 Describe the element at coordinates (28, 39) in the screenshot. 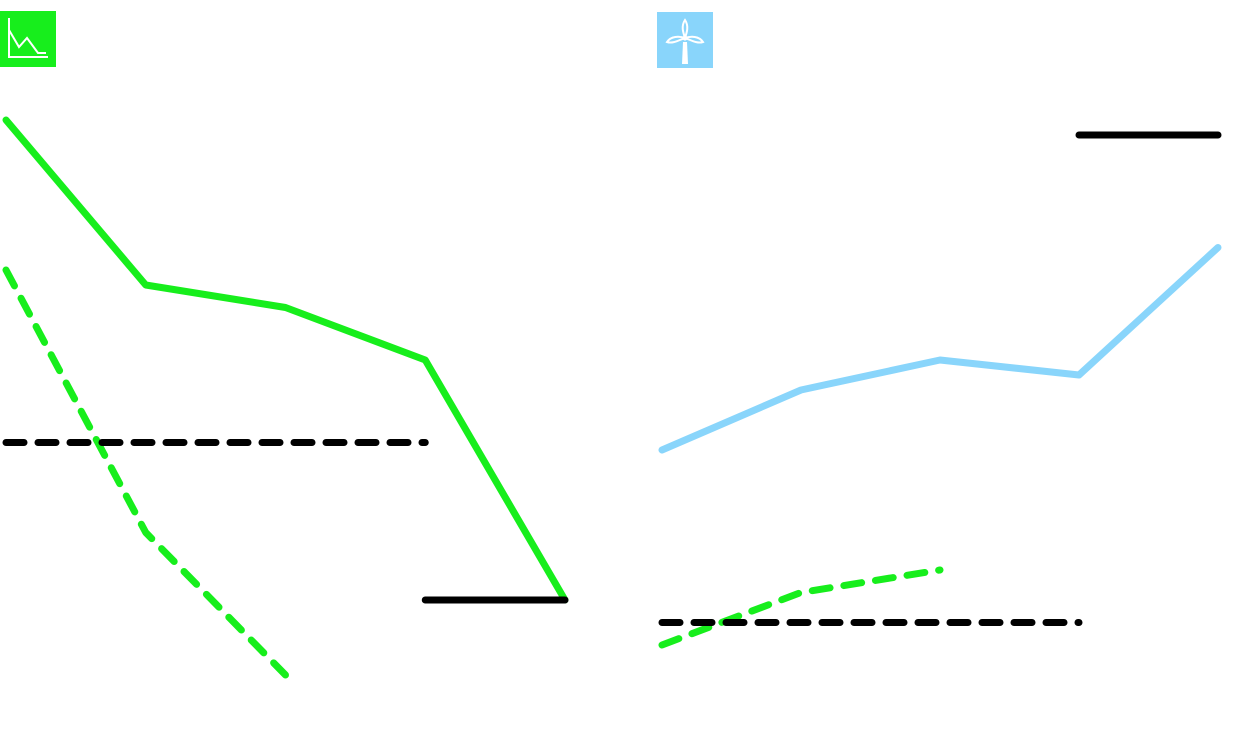

I see `line-chart-icon` at that location.